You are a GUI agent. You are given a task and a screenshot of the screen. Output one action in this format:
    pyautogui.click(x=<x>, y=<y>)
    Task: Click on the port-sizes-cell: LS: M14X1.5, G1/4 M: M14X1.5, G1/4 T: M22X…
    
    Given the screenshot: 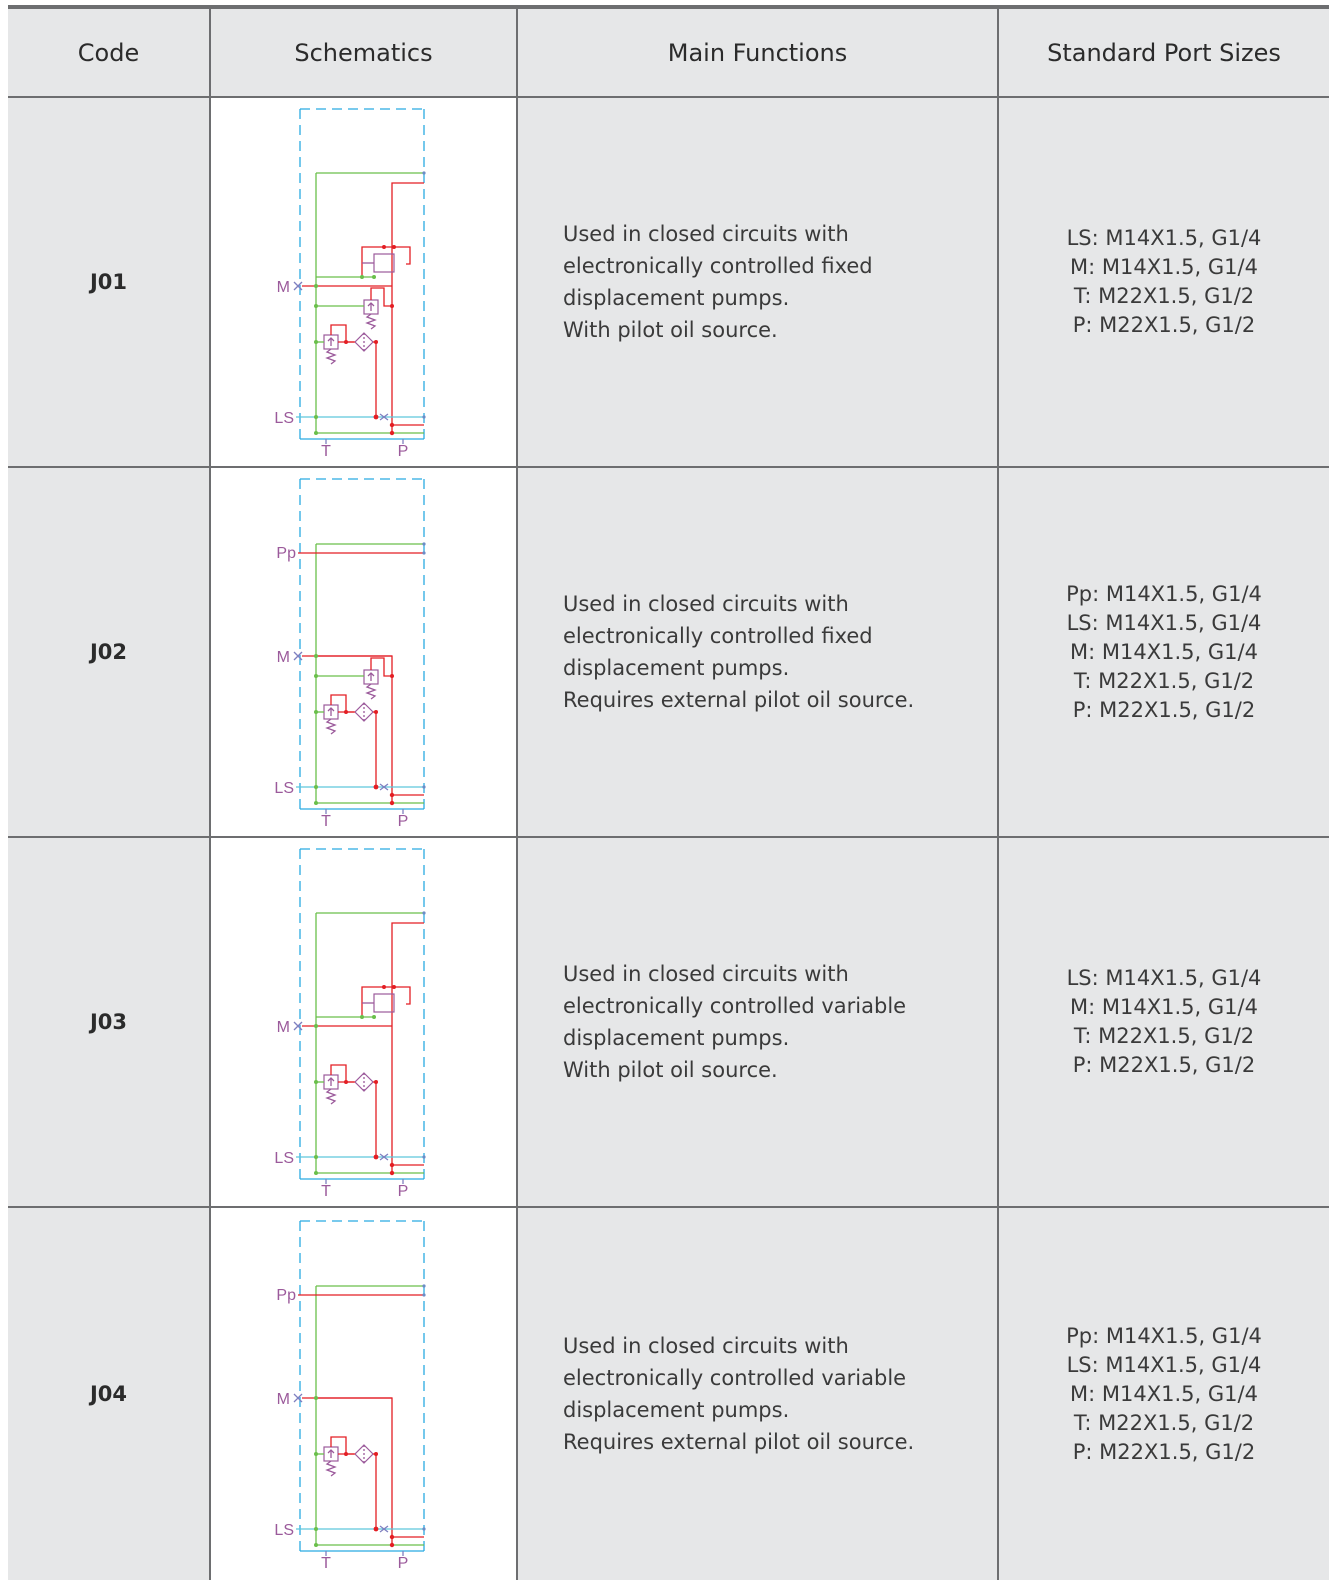 What is the action you would take?
    pyautogui.click(x=1163, y=282)
    